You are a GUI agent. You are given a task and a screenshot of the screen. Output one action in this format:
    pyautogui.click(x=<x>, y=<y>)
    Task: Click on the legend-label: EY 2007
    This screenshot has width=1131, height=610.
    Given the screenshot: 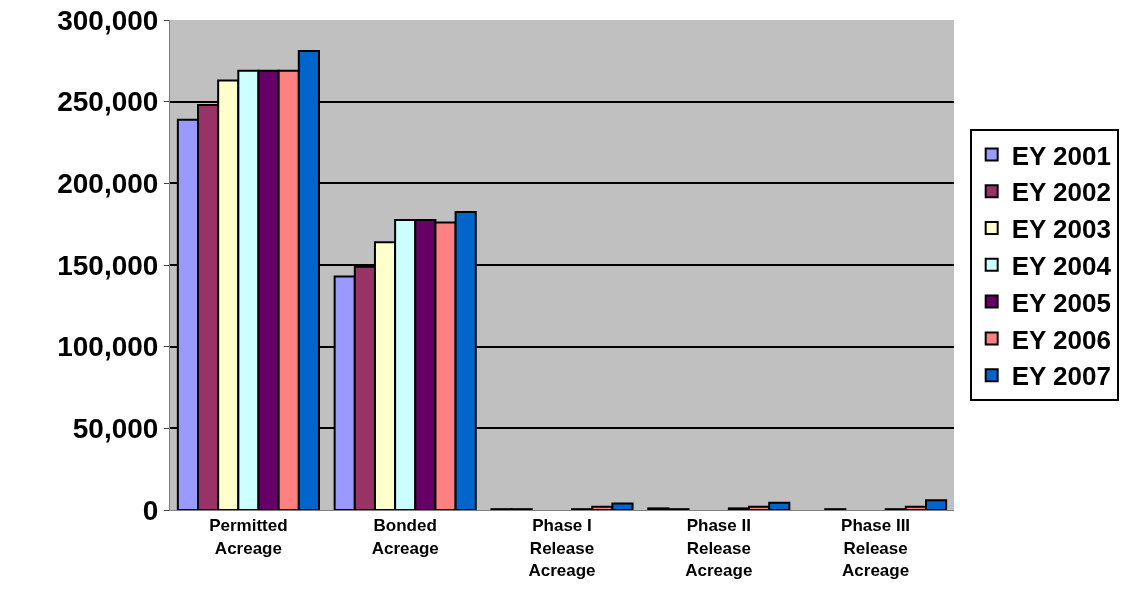 What is the action you would take?
    pyautogui.click(x=1061, y=376)
    